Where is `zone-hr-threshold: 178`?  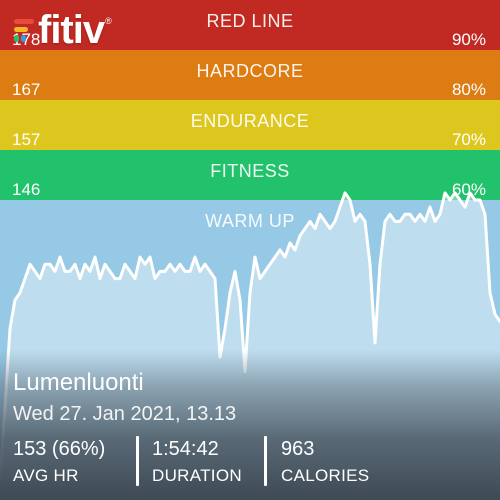 zone-hr-threshold: 178 is located at coordinates (26, 39).